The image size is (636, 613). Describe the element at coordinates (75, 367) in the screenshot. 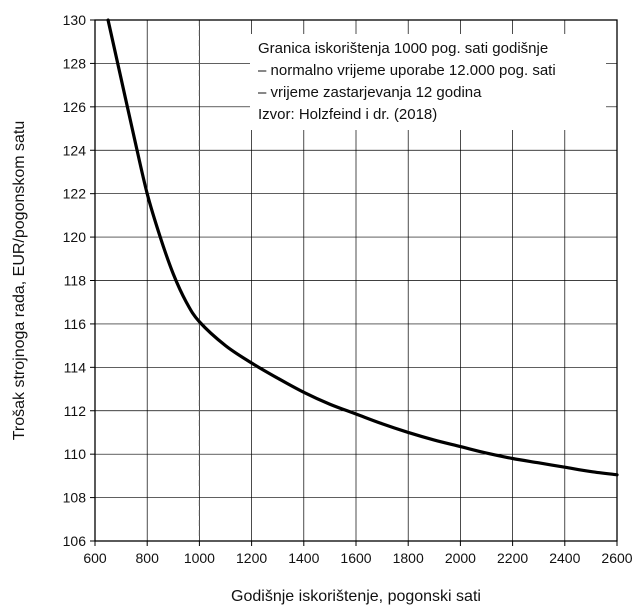

I see `y-tick-label: 114` at that location.